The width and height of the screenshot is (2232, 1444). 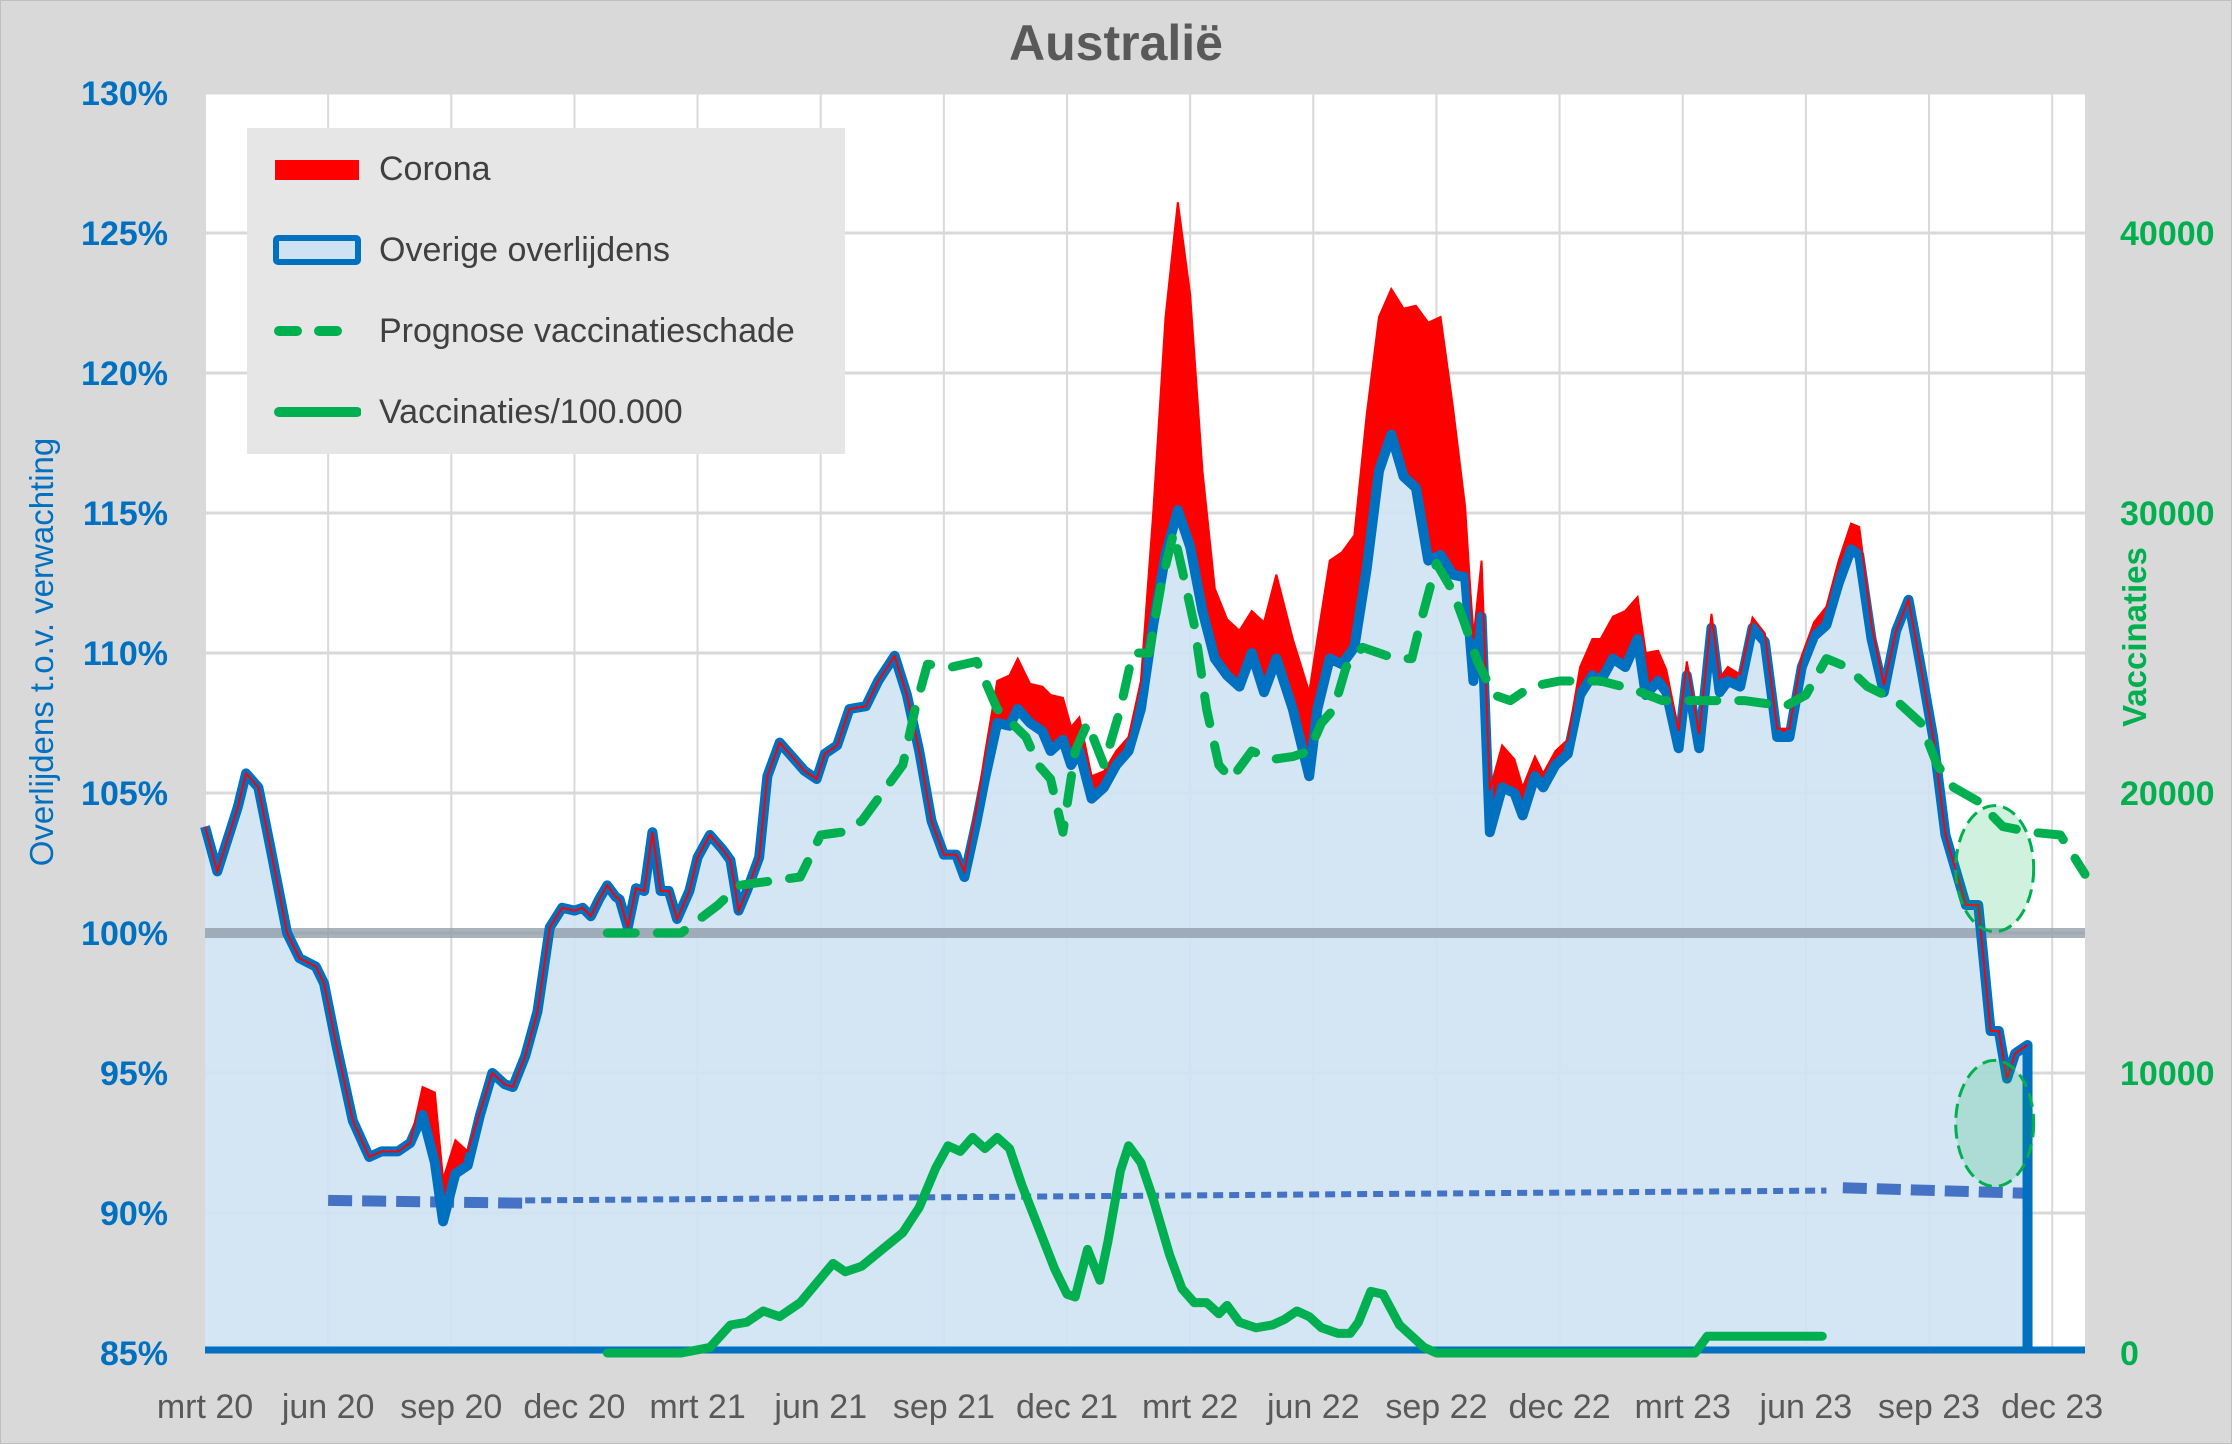 What do you see at coordinates (1560, 1407) in the screenshot?
I see `x-tick-label: dec 22` at bounding box center [1560, 1407].